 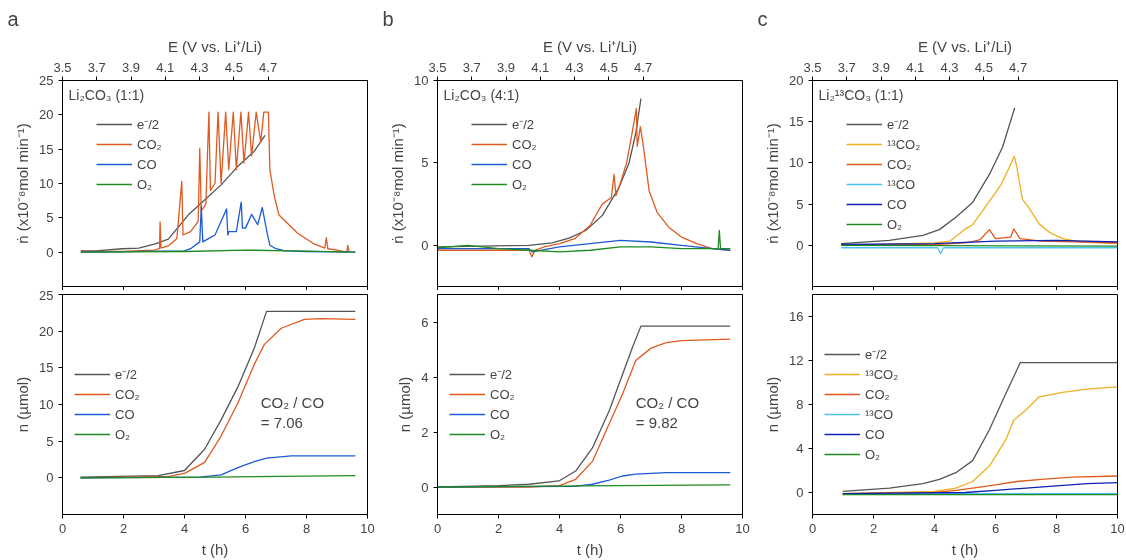 I want to click on y-tick-label: 12, so click(x=796, y=360).